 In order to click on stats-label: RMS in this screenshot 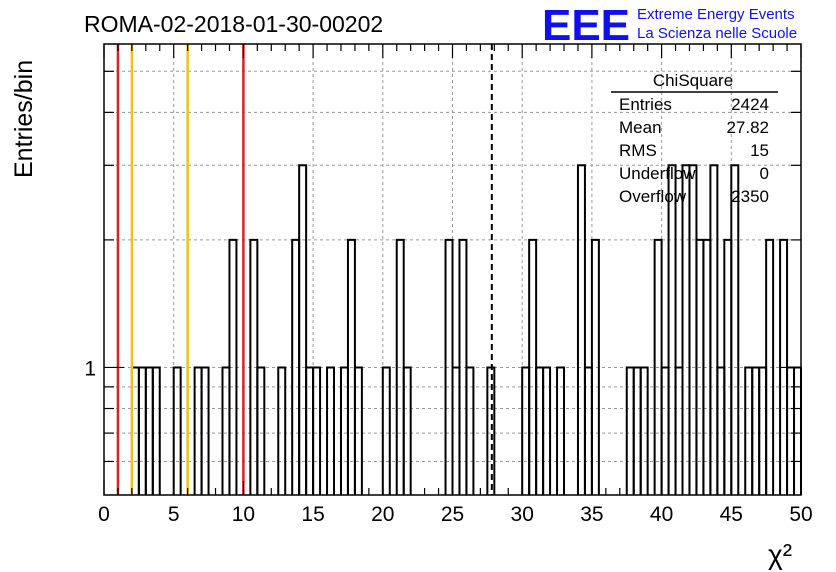, I will do `click(638, 150)`.